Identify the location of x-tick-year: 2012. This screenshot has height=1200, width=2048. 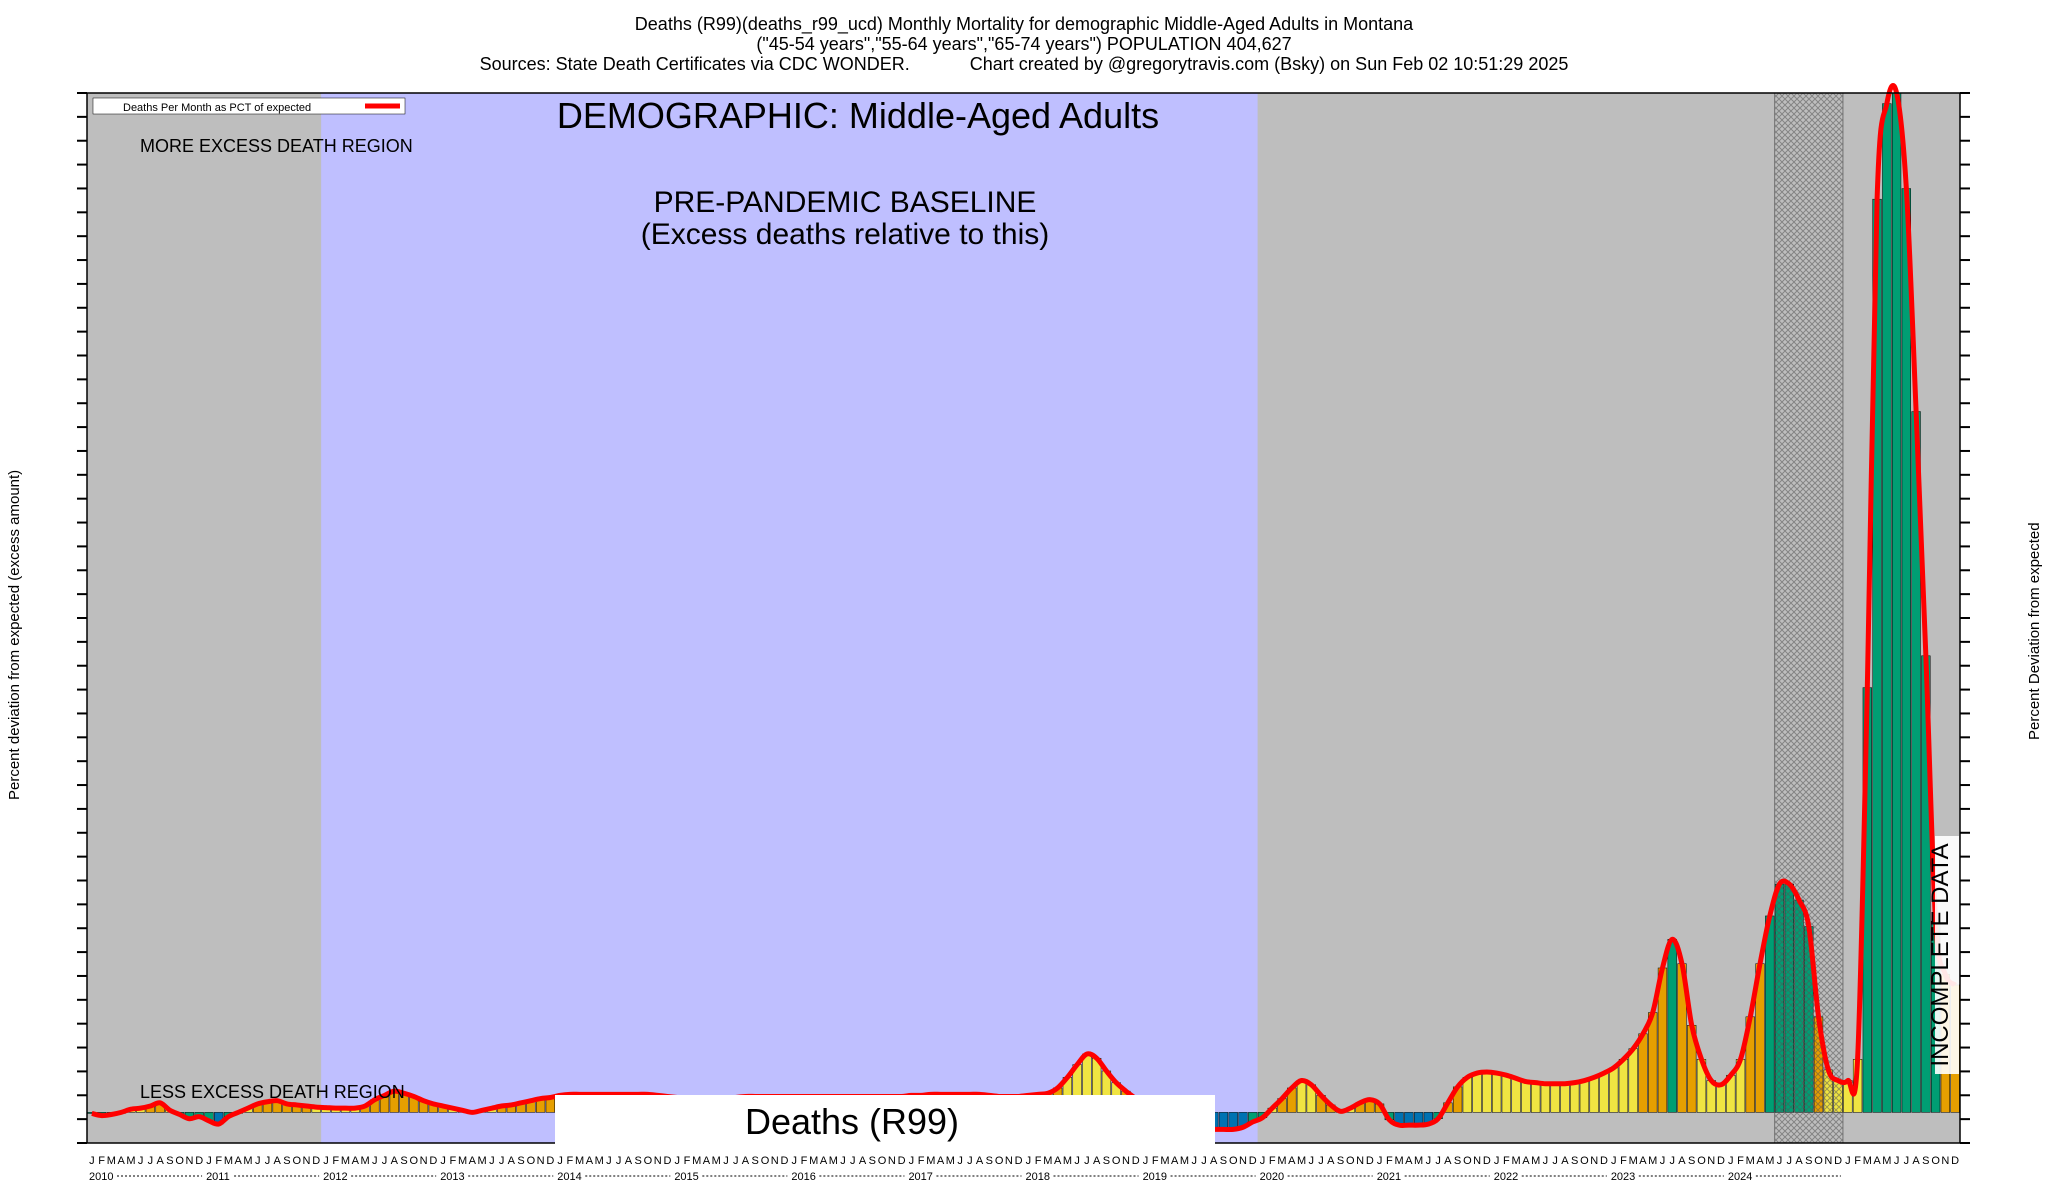
(335, 1177).